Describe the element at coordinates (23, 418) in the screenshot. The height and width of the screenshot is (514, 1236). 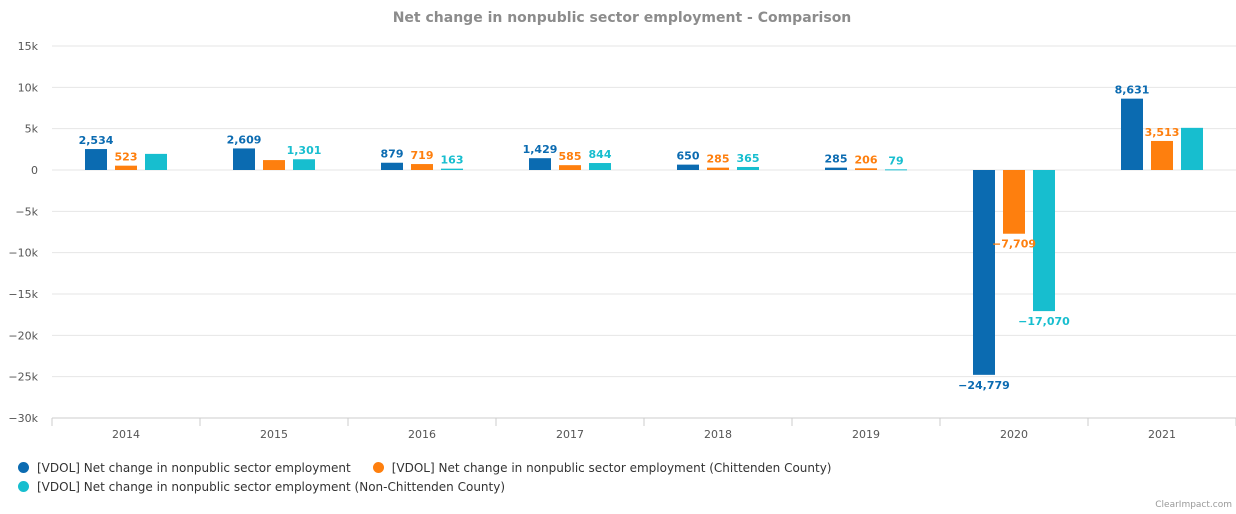
I see `y-tick-label: −30k` at that location.